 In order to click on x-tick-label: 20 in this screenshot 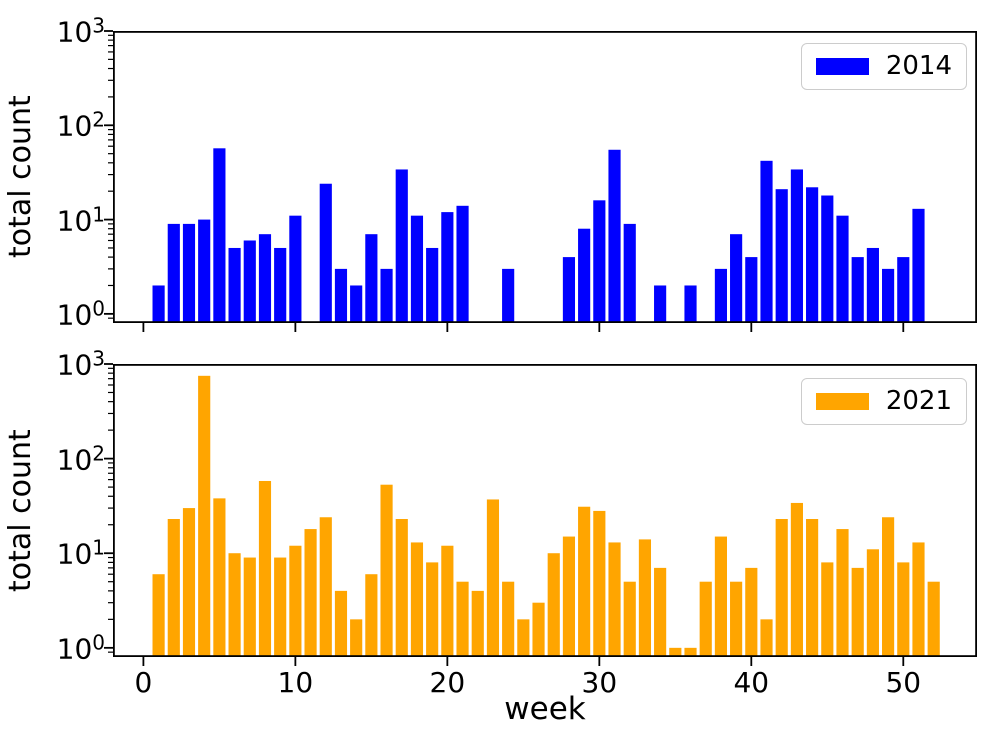, I will do `click(447, 682)`.